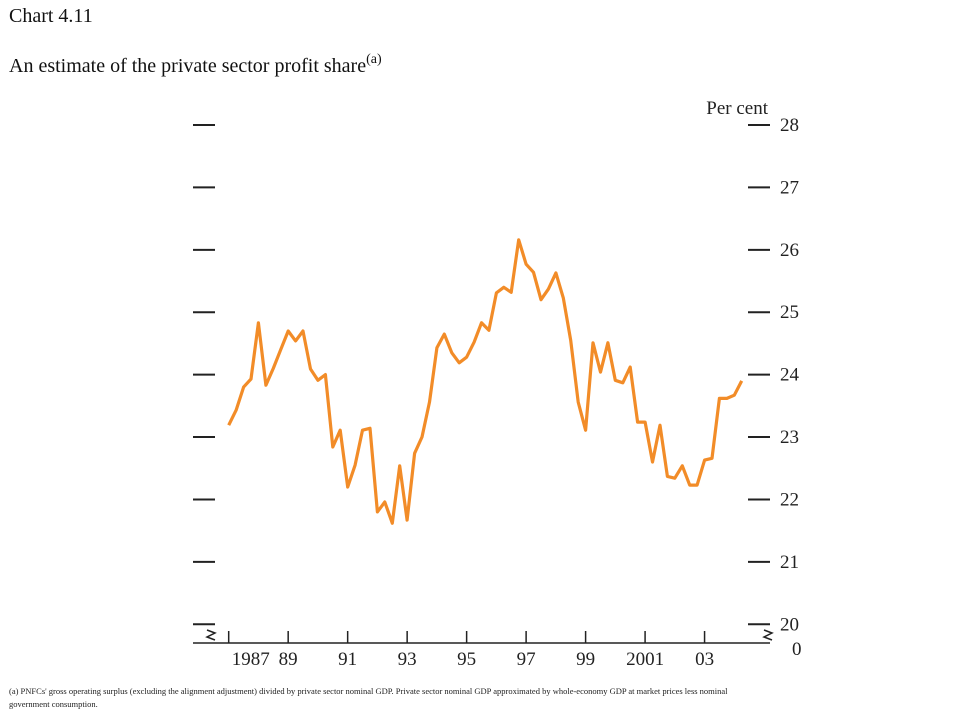 The width and height of the screenshot is (960, 720). Describe the element at coordinates (526, 659) in the screenshot. I see `x-tick-label: 97` at that location.